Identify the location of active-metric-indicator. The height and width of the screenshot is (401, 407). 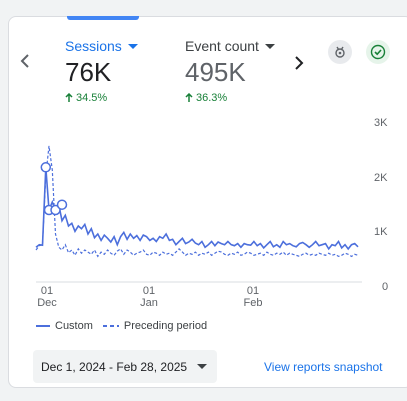
(103, 18).